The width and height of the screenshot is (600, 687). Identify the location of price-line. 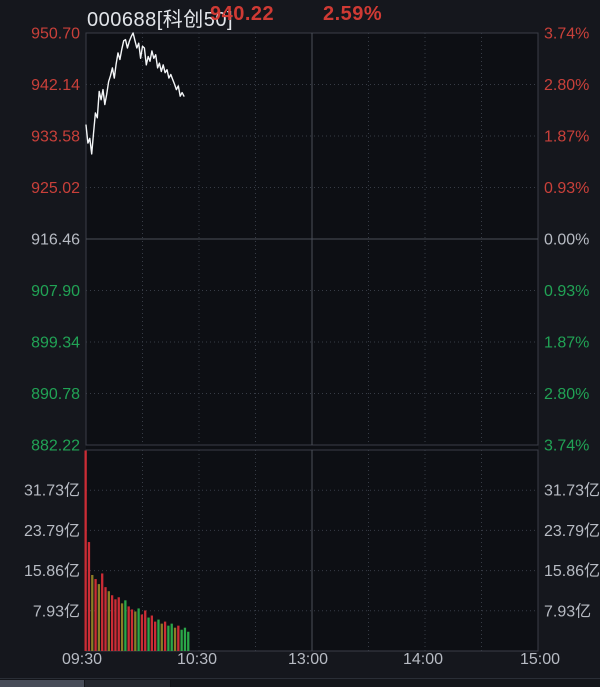
(135, 93).